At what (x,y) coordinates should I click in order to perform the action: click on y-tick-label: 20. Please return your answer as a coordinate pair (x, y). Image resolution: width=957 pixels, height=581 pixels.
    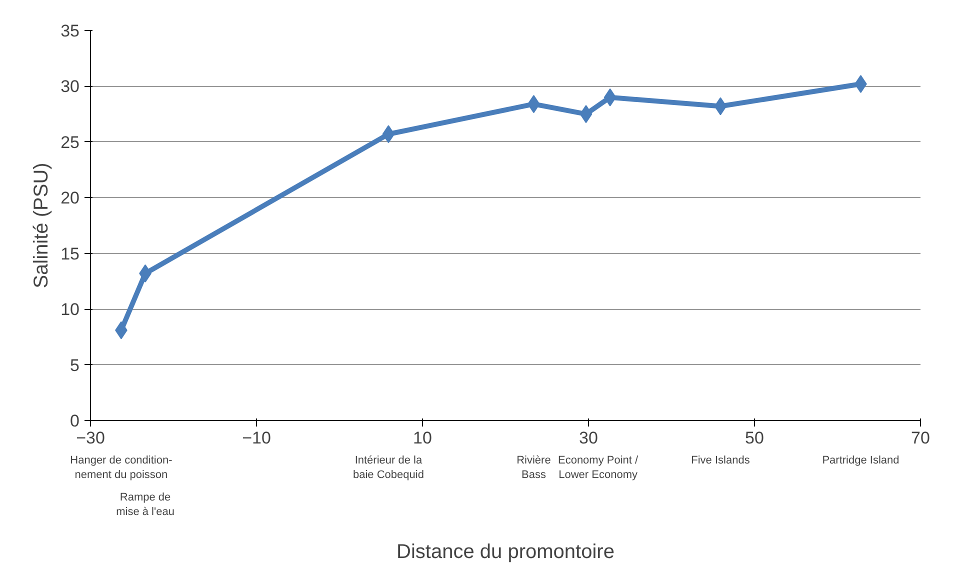
    Looking at the image, I should click on (70, 198).